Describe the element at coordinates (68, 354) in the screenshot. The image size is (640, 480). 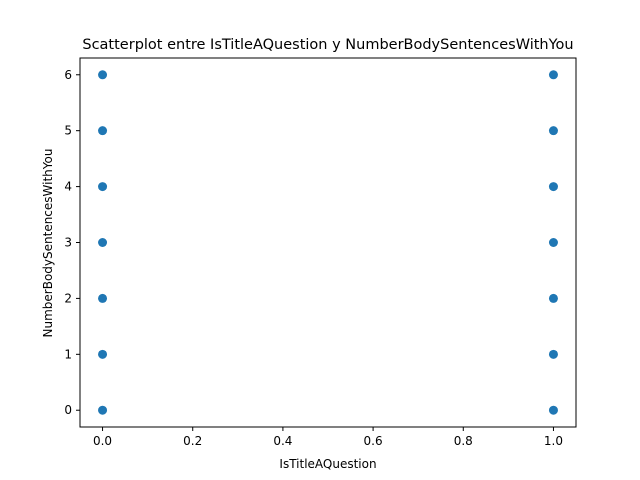
I see `y-tick-label: 1` at that location.